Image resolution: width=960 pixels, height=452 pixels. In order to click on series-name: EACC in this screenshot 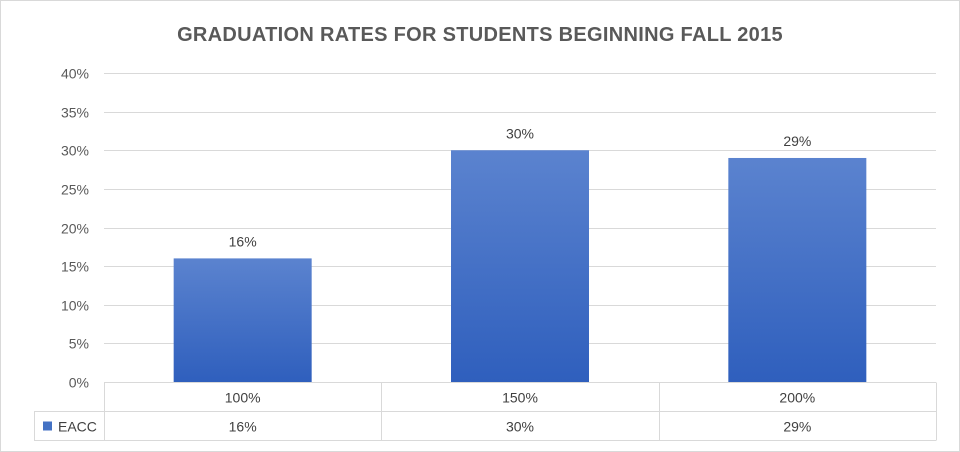, I will do `click(77, 427)`.